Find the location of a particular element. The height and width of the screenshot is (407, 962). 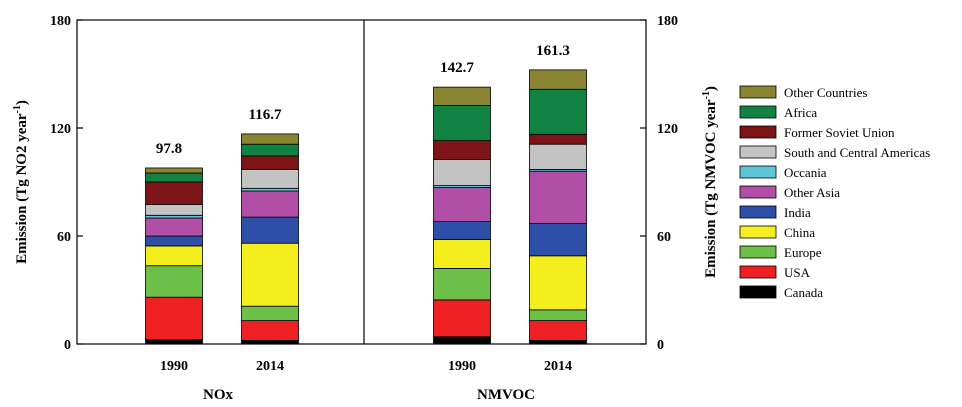

y-axis-label-right: Emission (Tg NMVOC year-1) is located at coordinates (710, 182).